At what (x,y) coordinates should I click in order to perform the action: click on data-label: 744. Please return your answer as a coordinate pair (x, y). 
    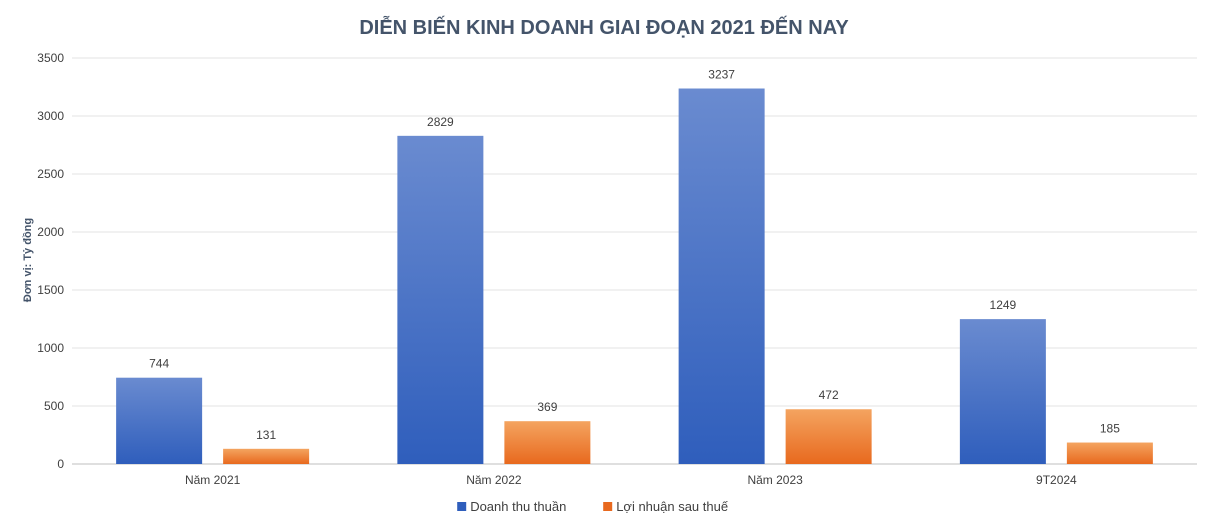
    Looking at the image, I should click on (159, 364).